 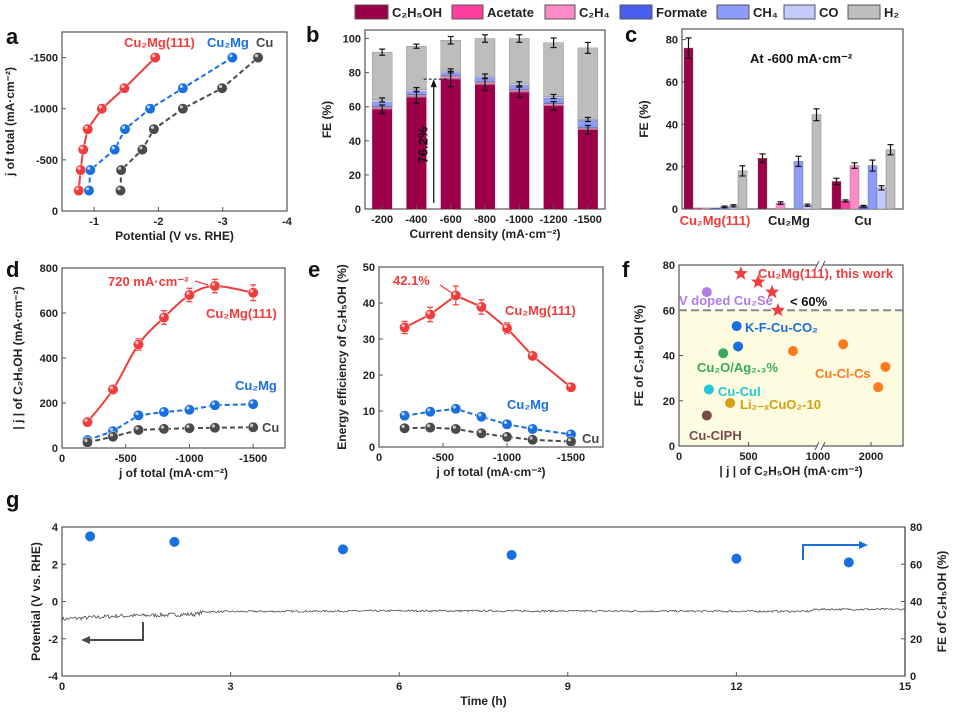 What do you see at coordinates (55, 565) in the screenshot?
I see `y-tick-label: 2` at bounding box center [55, 565].